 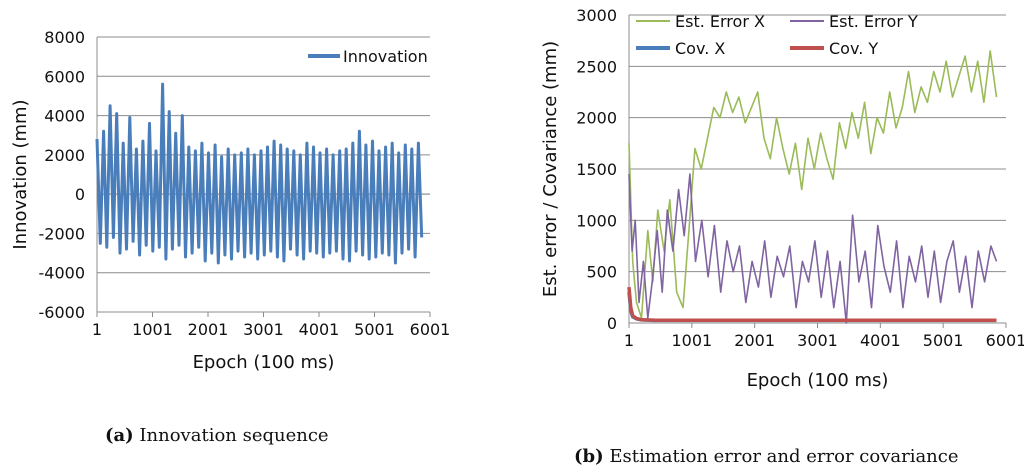 What do you see at coordinates (781, 456) in the screenshot?
I see `caption-b-text: Estimation error and error covariance` at bounding box center [781, 456].